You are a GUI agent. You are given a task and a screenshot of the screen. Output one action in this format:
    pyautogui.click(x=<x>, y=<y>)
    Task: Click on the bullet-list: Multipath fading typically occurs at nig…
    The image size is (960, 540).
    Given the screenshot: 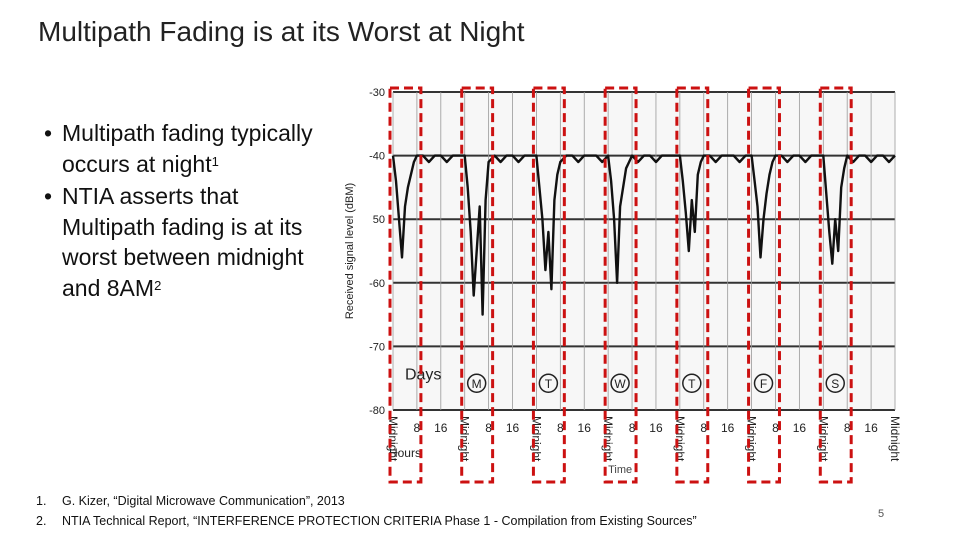 What is the action you would take?
    pyautogui.click(x=184, y=211)
    